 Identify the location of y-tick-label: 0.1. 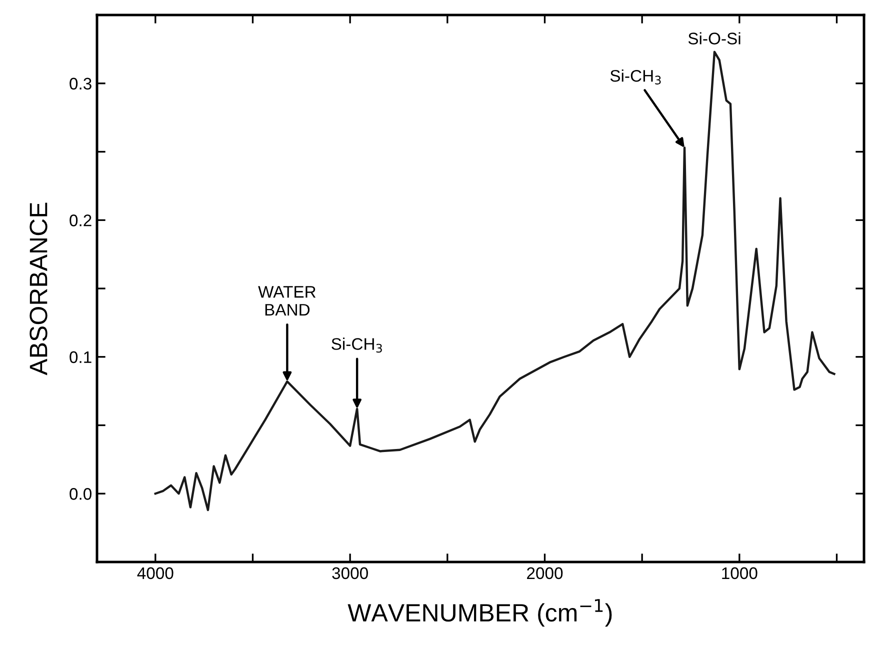
(81, 357).